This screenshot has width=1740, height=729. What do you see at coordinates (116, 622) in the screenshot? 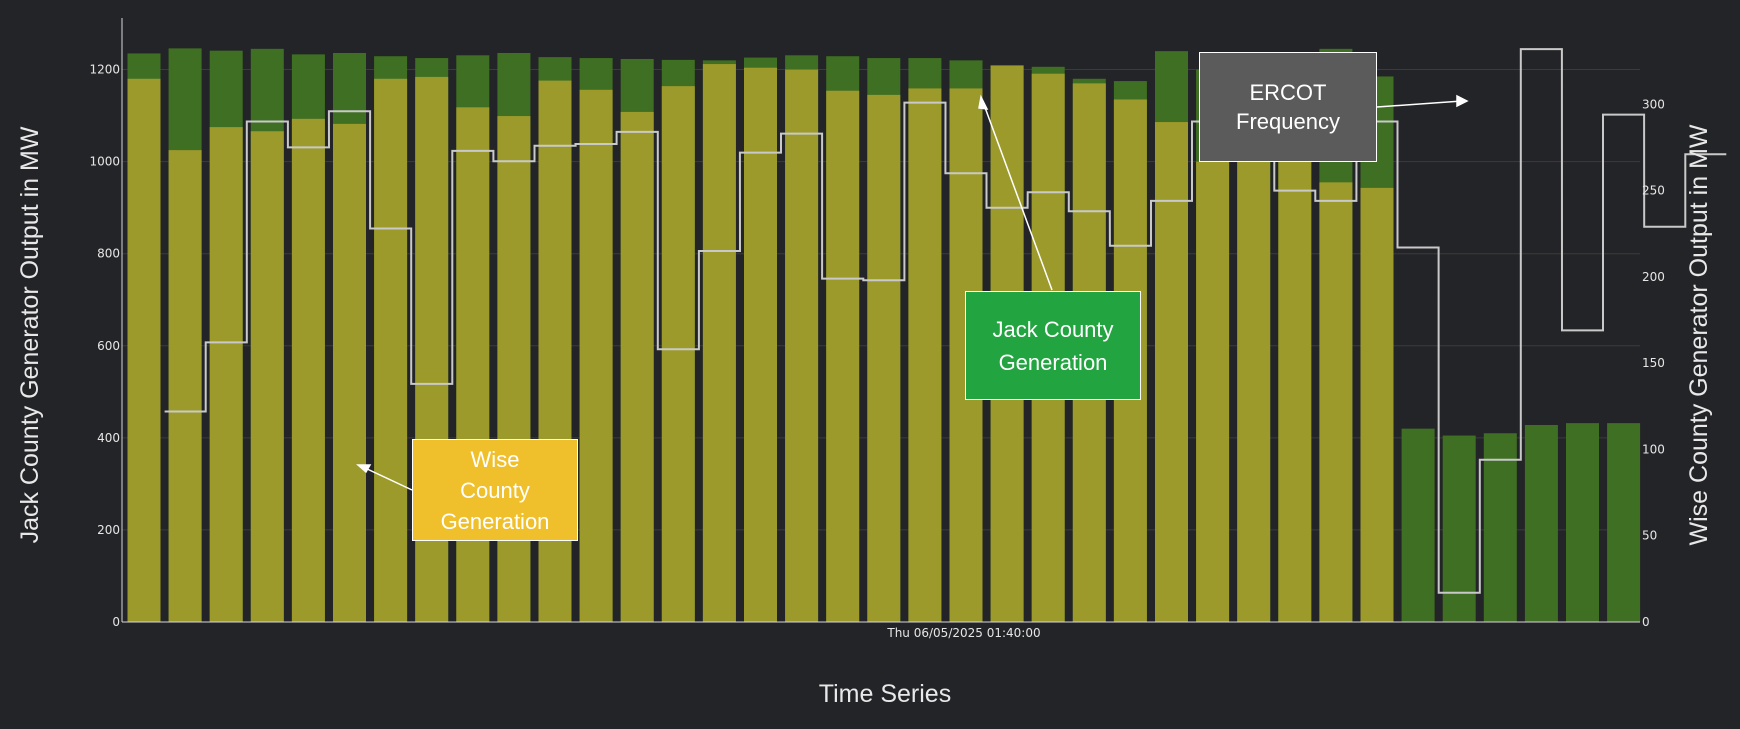
I see `y-left-tick-label: 0` at bounding box center [116, 622].